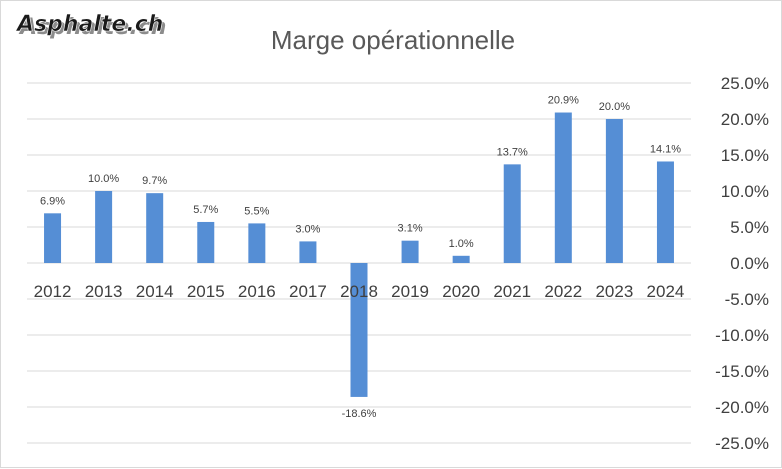 The width and height of the screenshot is (782, 469). I want to click on y-tick-label: 10.0%, so click(745, 191).